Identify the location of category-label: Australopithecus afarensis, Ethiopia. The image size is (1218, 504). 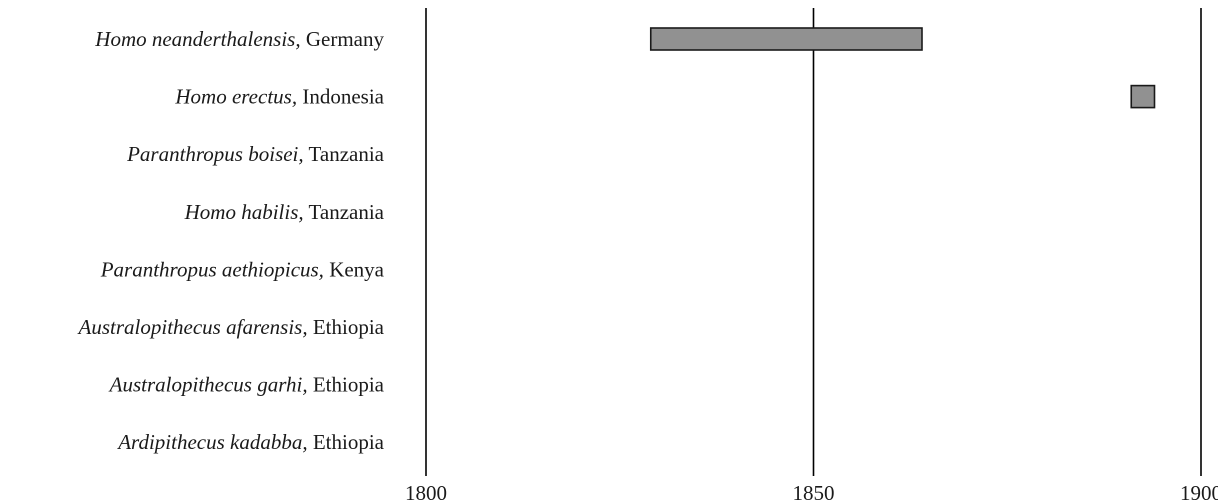
(231, 327).